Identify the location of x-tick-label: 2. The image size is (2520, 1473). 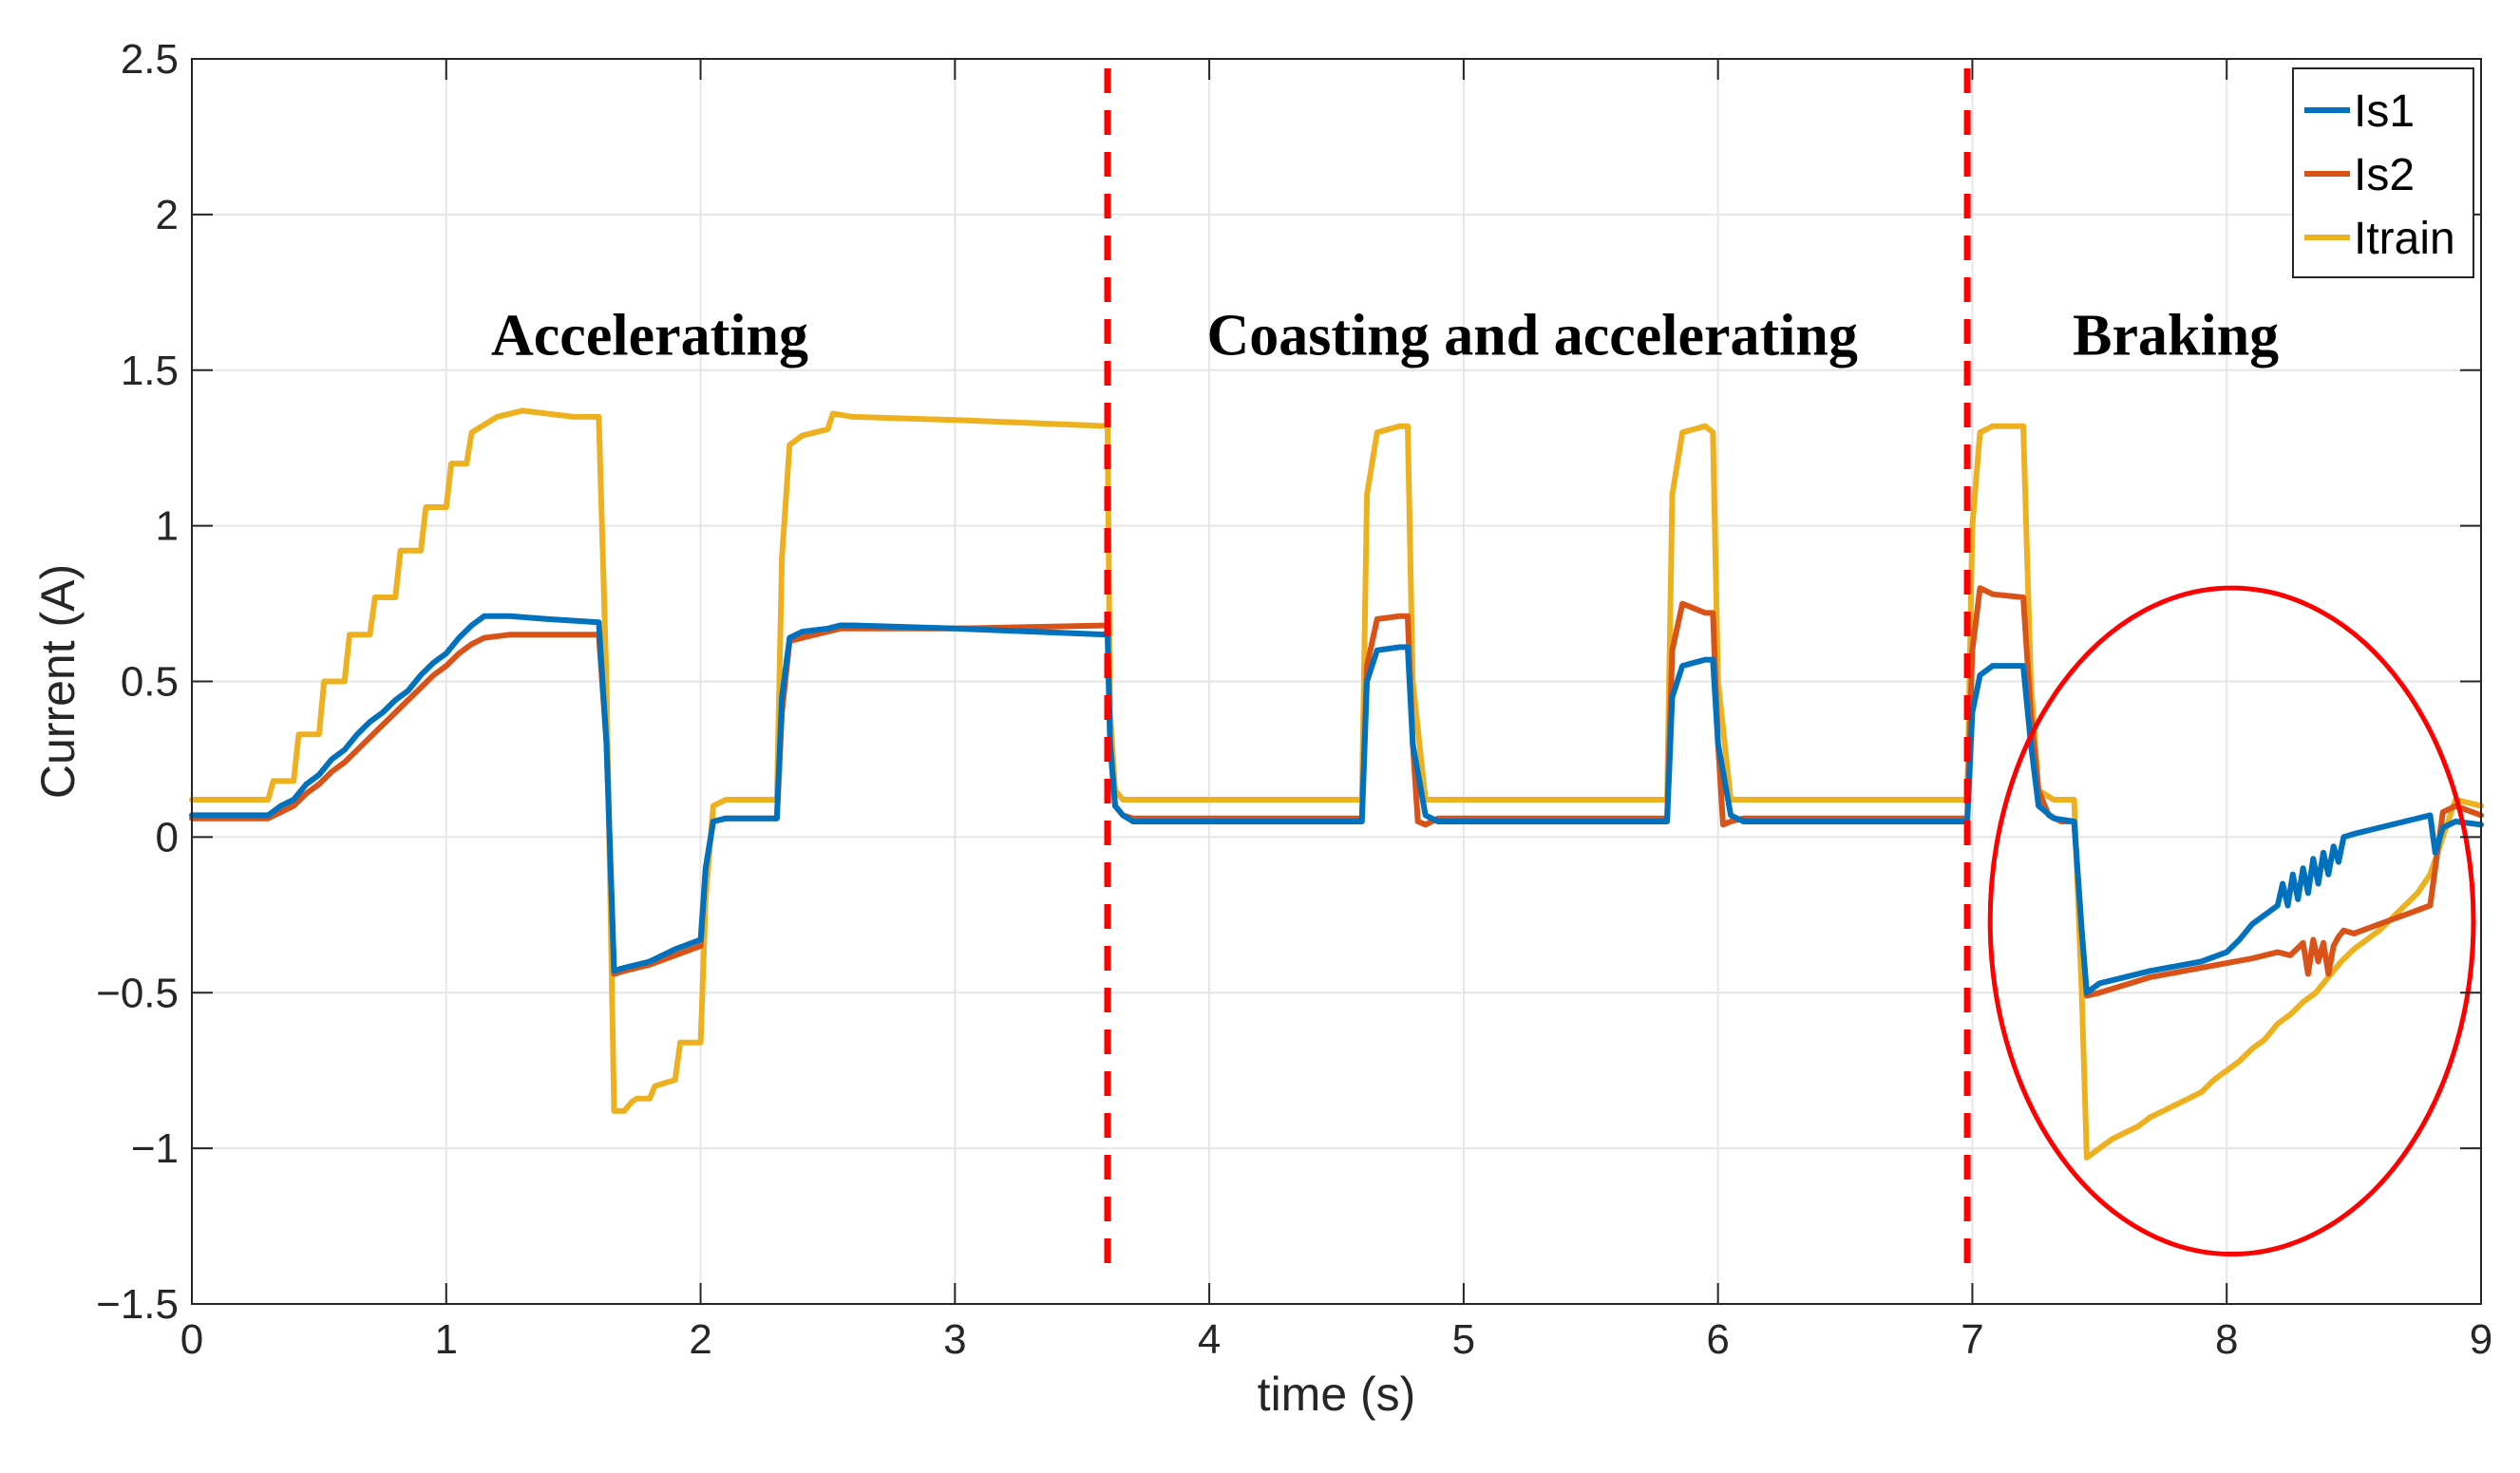
(700, 1339).